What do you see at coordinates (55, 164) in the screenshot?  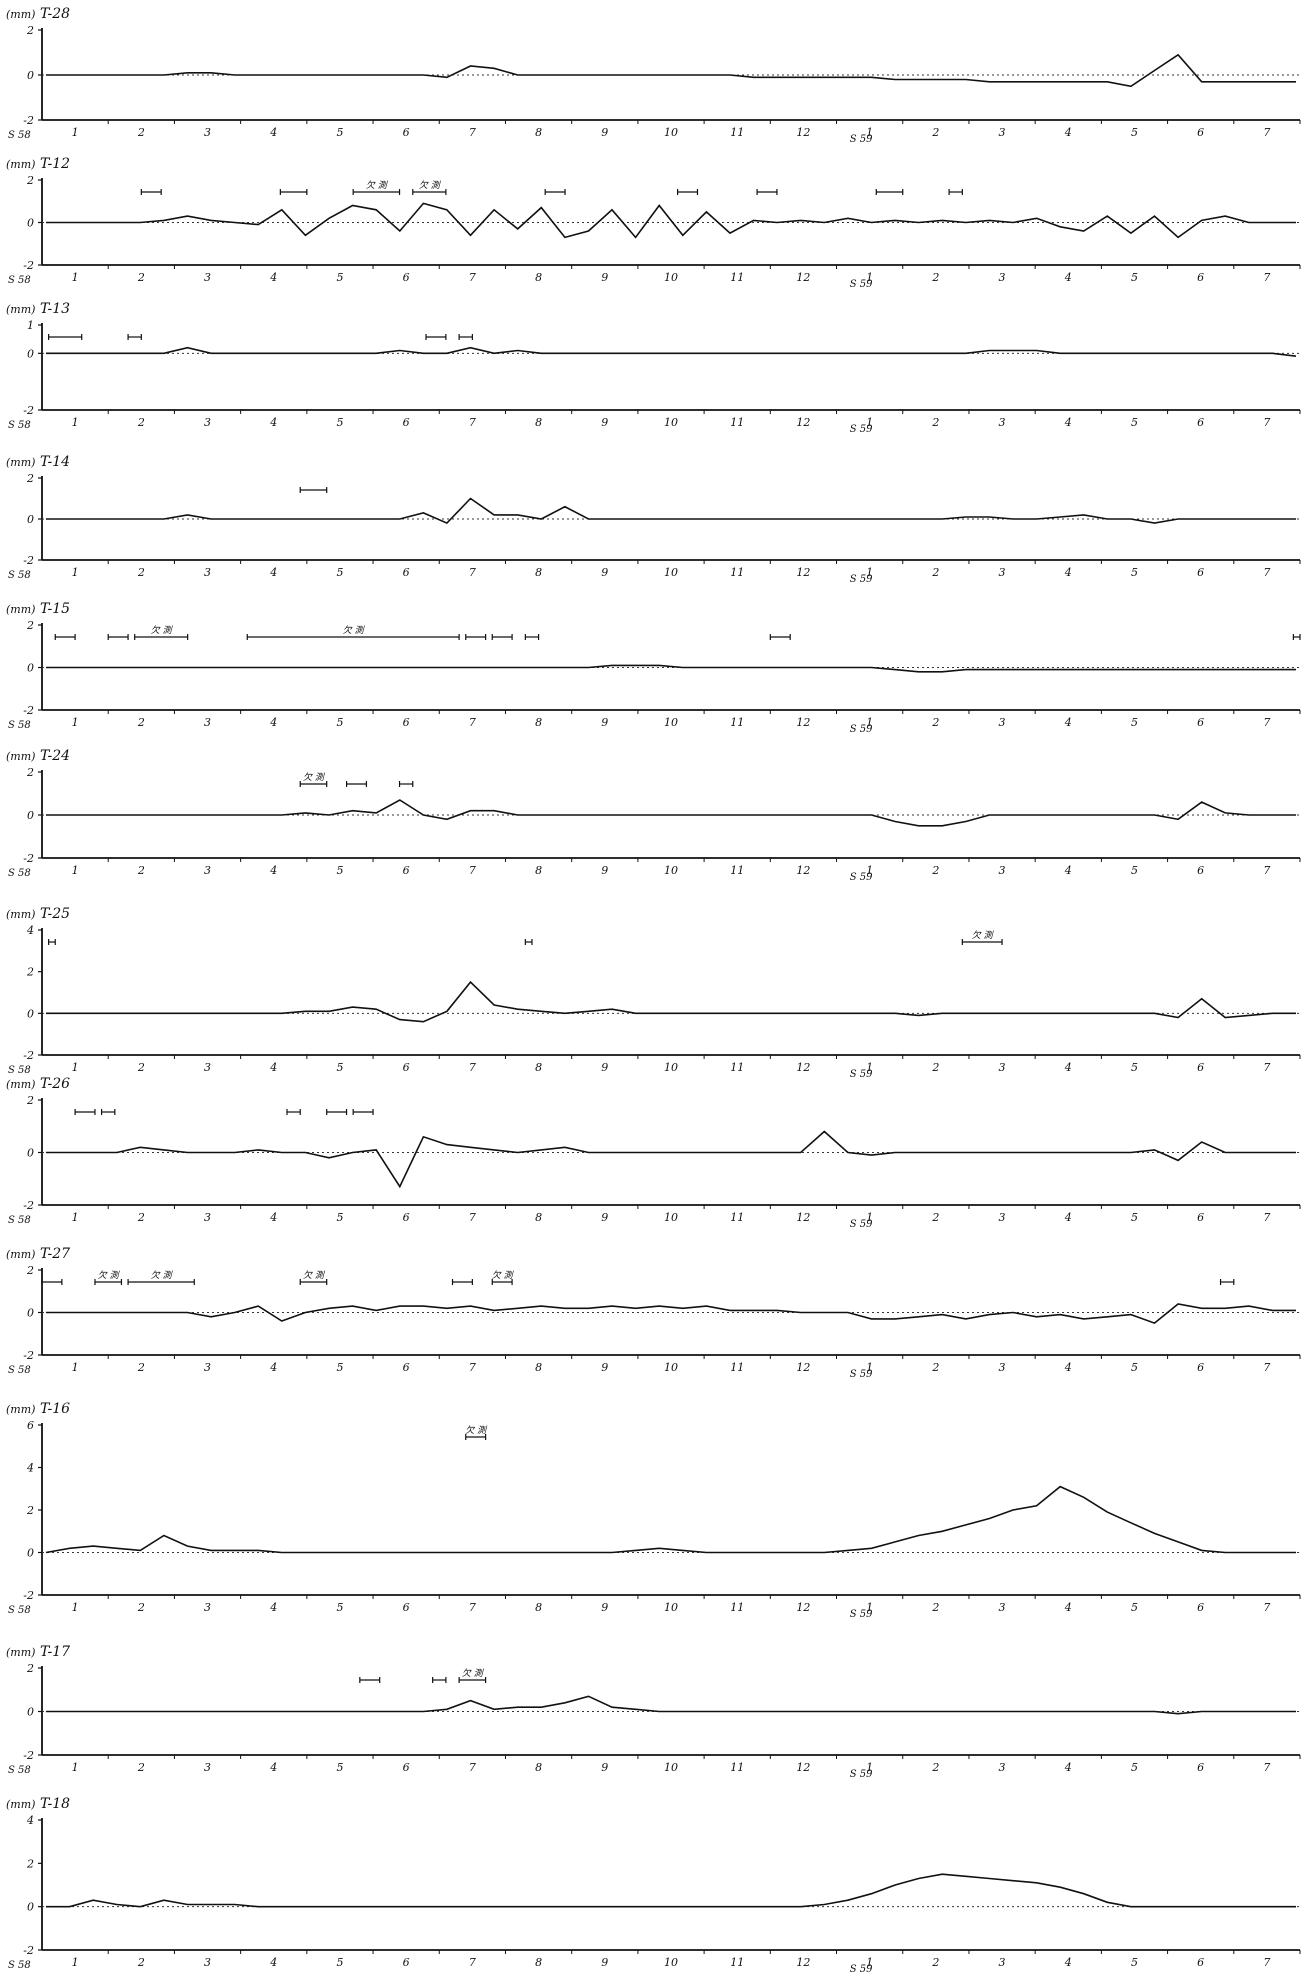 I see `chart-title: T-12` at bounding box center [55, 164].